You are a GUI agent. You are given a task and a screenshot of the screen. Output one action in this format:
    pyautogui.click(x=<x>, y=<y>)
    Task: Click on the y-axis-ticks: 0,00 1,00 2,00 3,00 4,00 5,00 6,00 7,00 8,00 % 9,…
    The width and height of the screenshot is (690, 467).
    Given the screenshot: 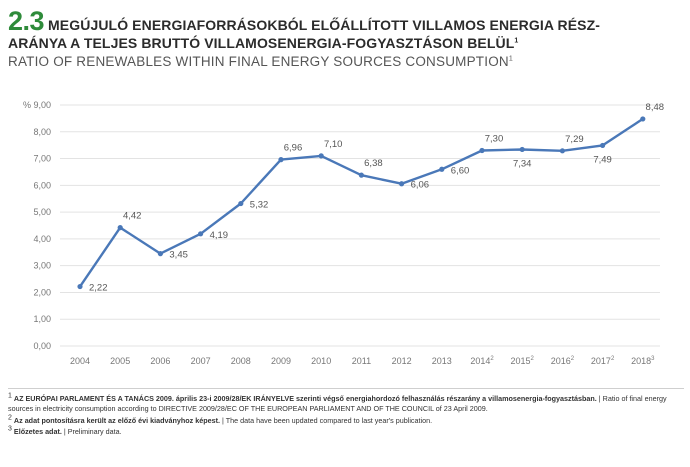 What is the action you would take?
    pyautogui.click(x=37, y=225)
    